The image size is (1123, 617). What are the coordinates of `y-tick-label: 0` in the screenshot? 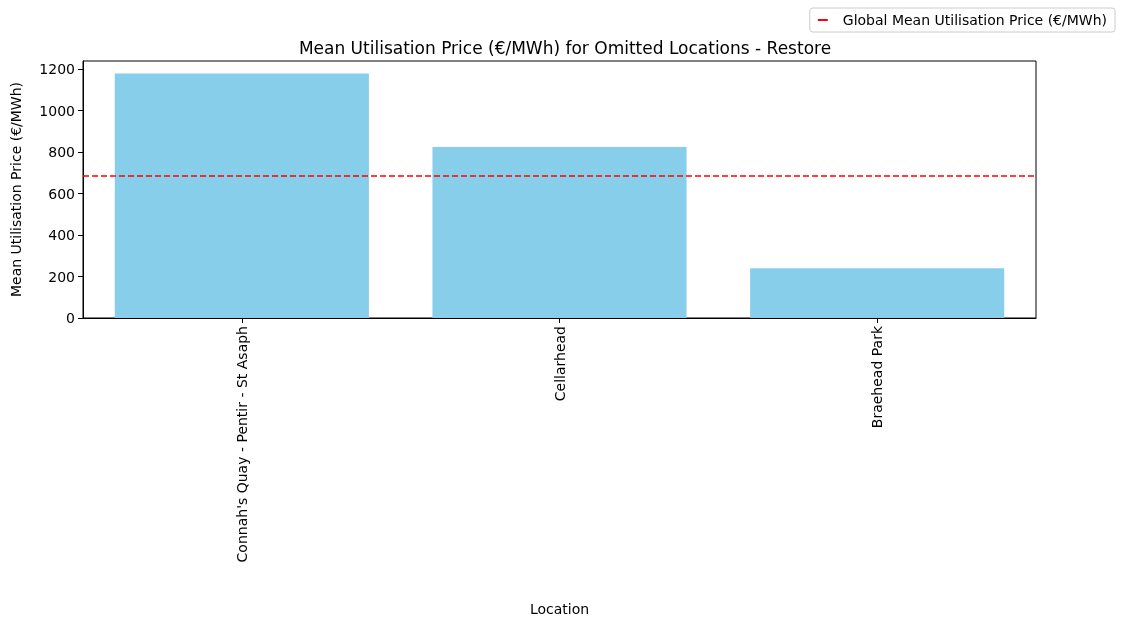 It's located at (70, 318).